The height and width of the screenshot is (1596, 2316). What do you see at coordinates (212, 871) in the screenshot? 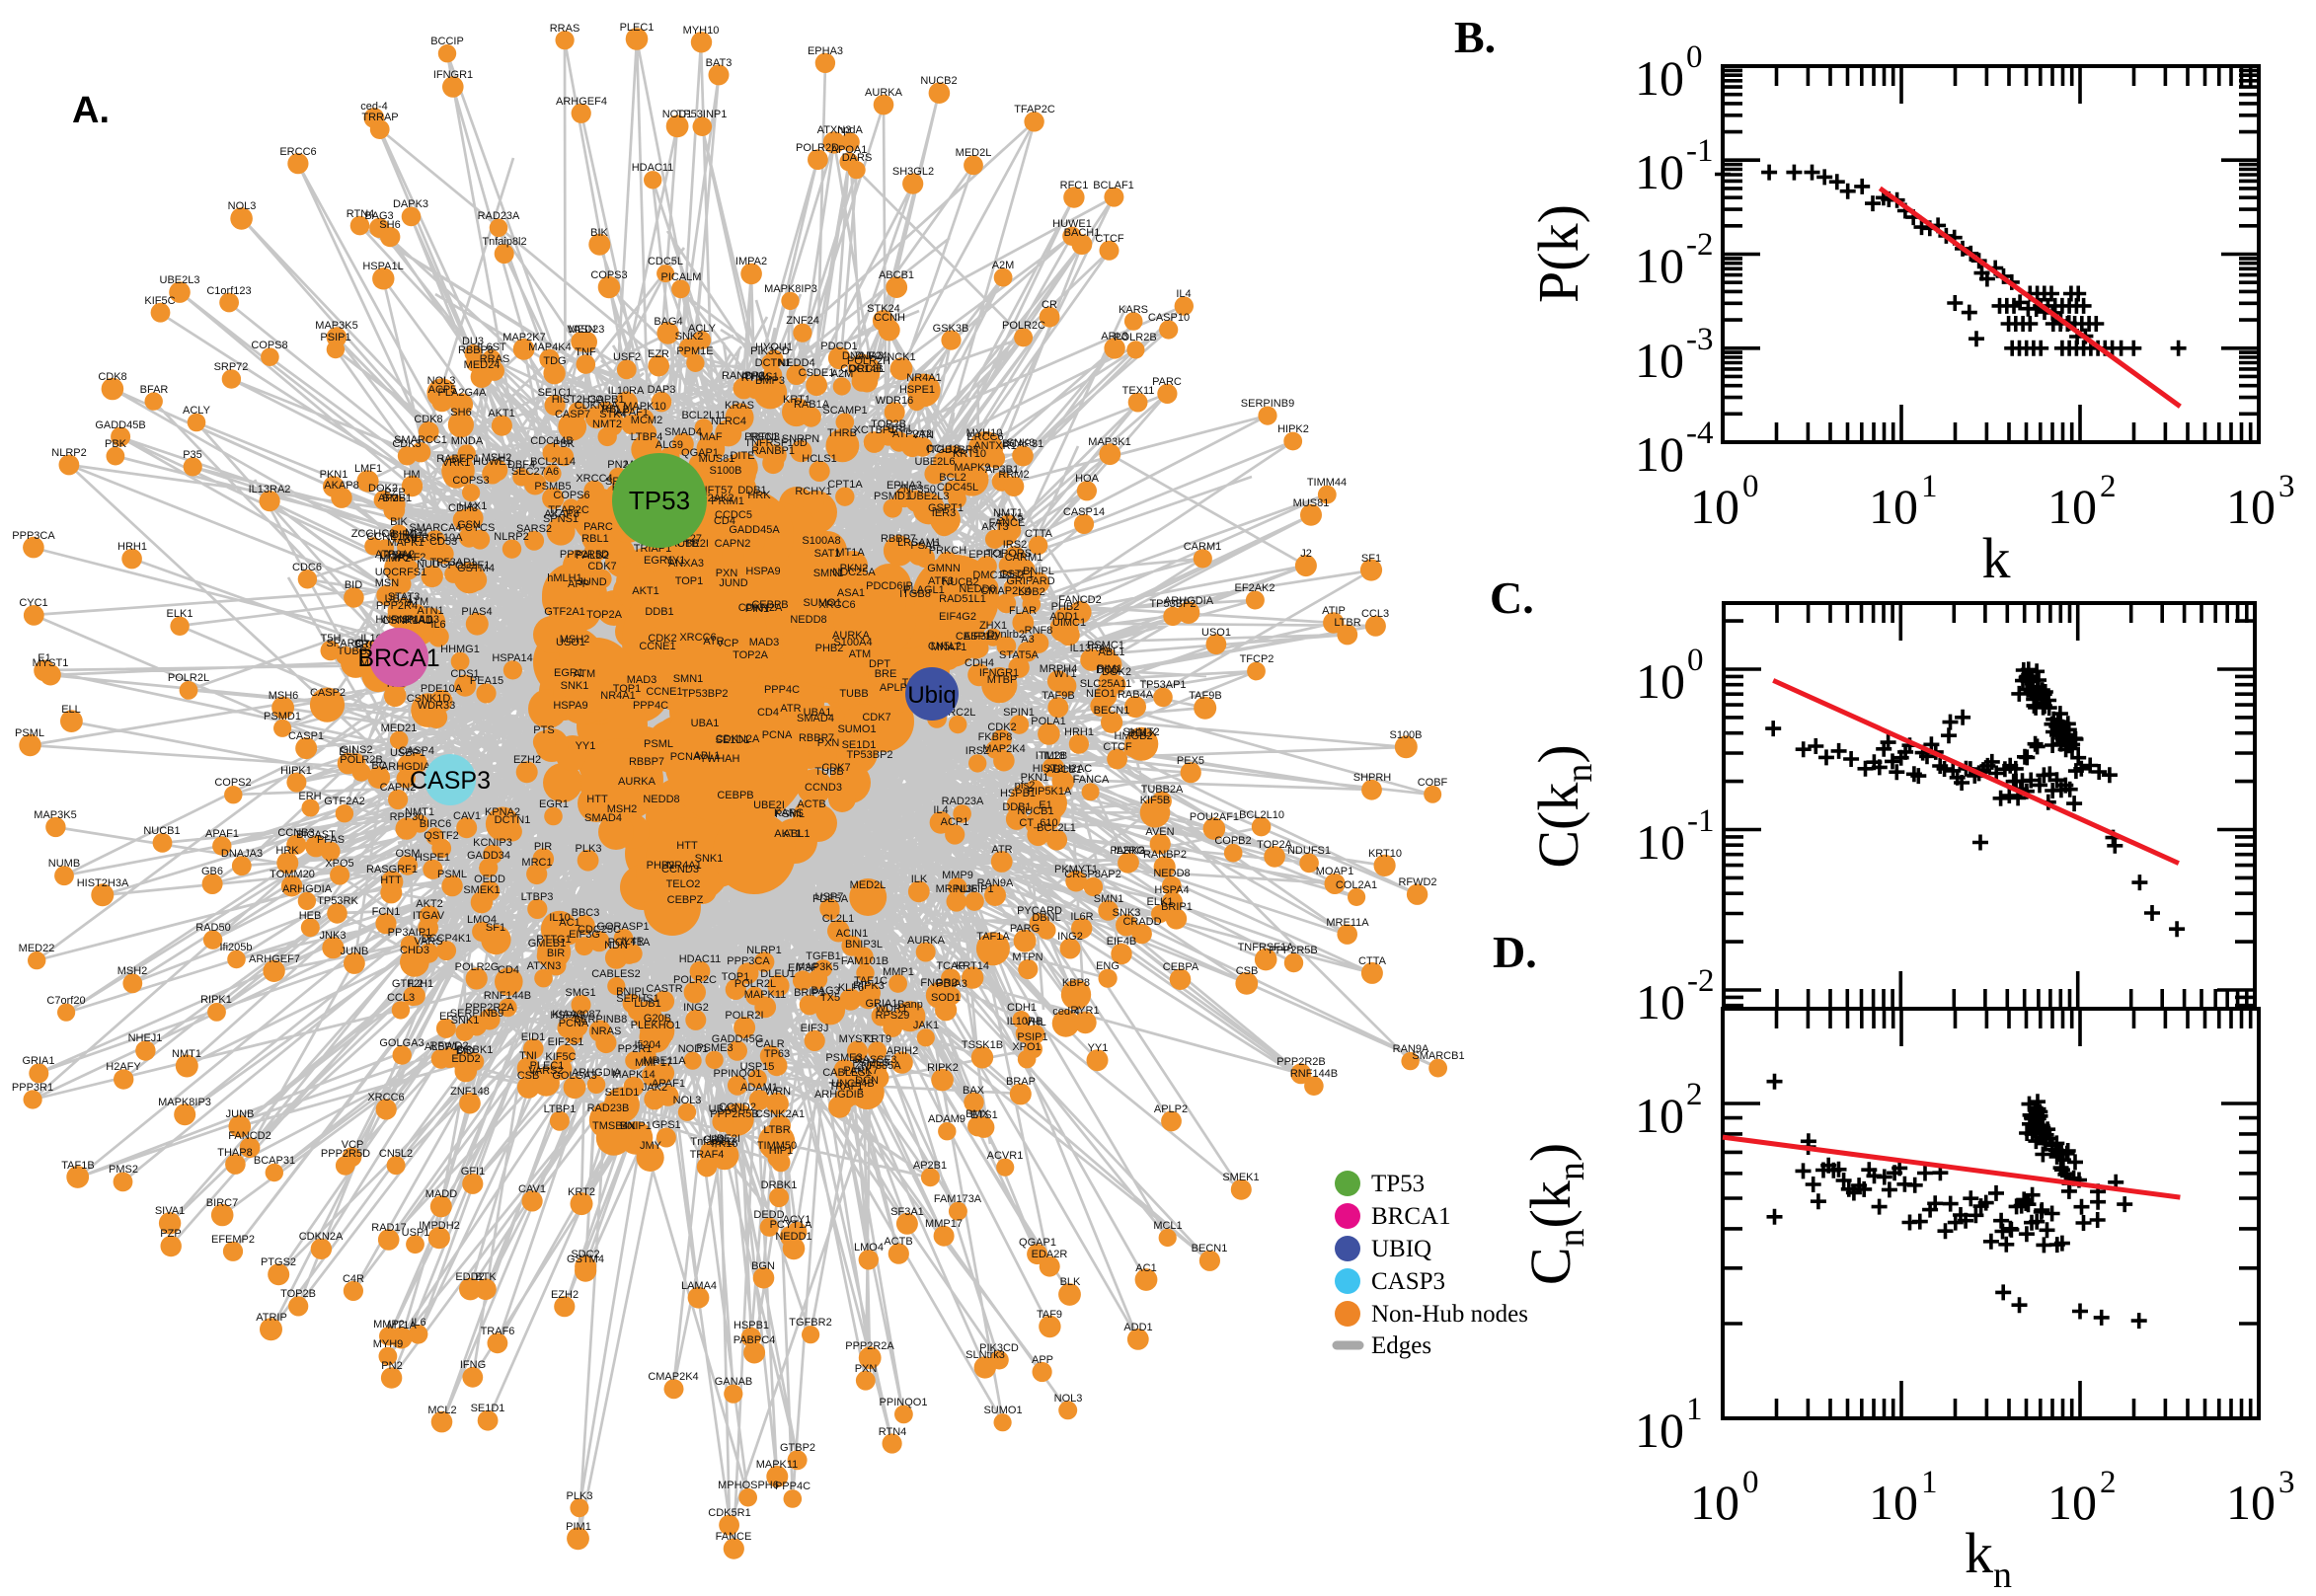
I see `svg-text: GB6` at bounding box center [212, 871].